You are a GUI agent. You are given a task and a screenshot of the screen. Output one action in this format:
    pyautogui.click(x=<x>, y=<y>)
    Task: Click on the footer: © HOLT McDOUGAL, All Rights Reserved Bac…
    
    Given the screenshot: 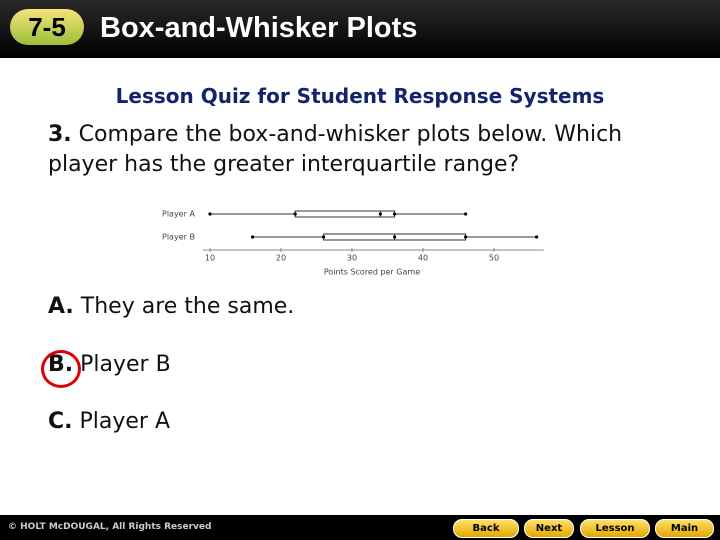 What is the action you would take?
    pyautogui.click(x=360, y=527)
    